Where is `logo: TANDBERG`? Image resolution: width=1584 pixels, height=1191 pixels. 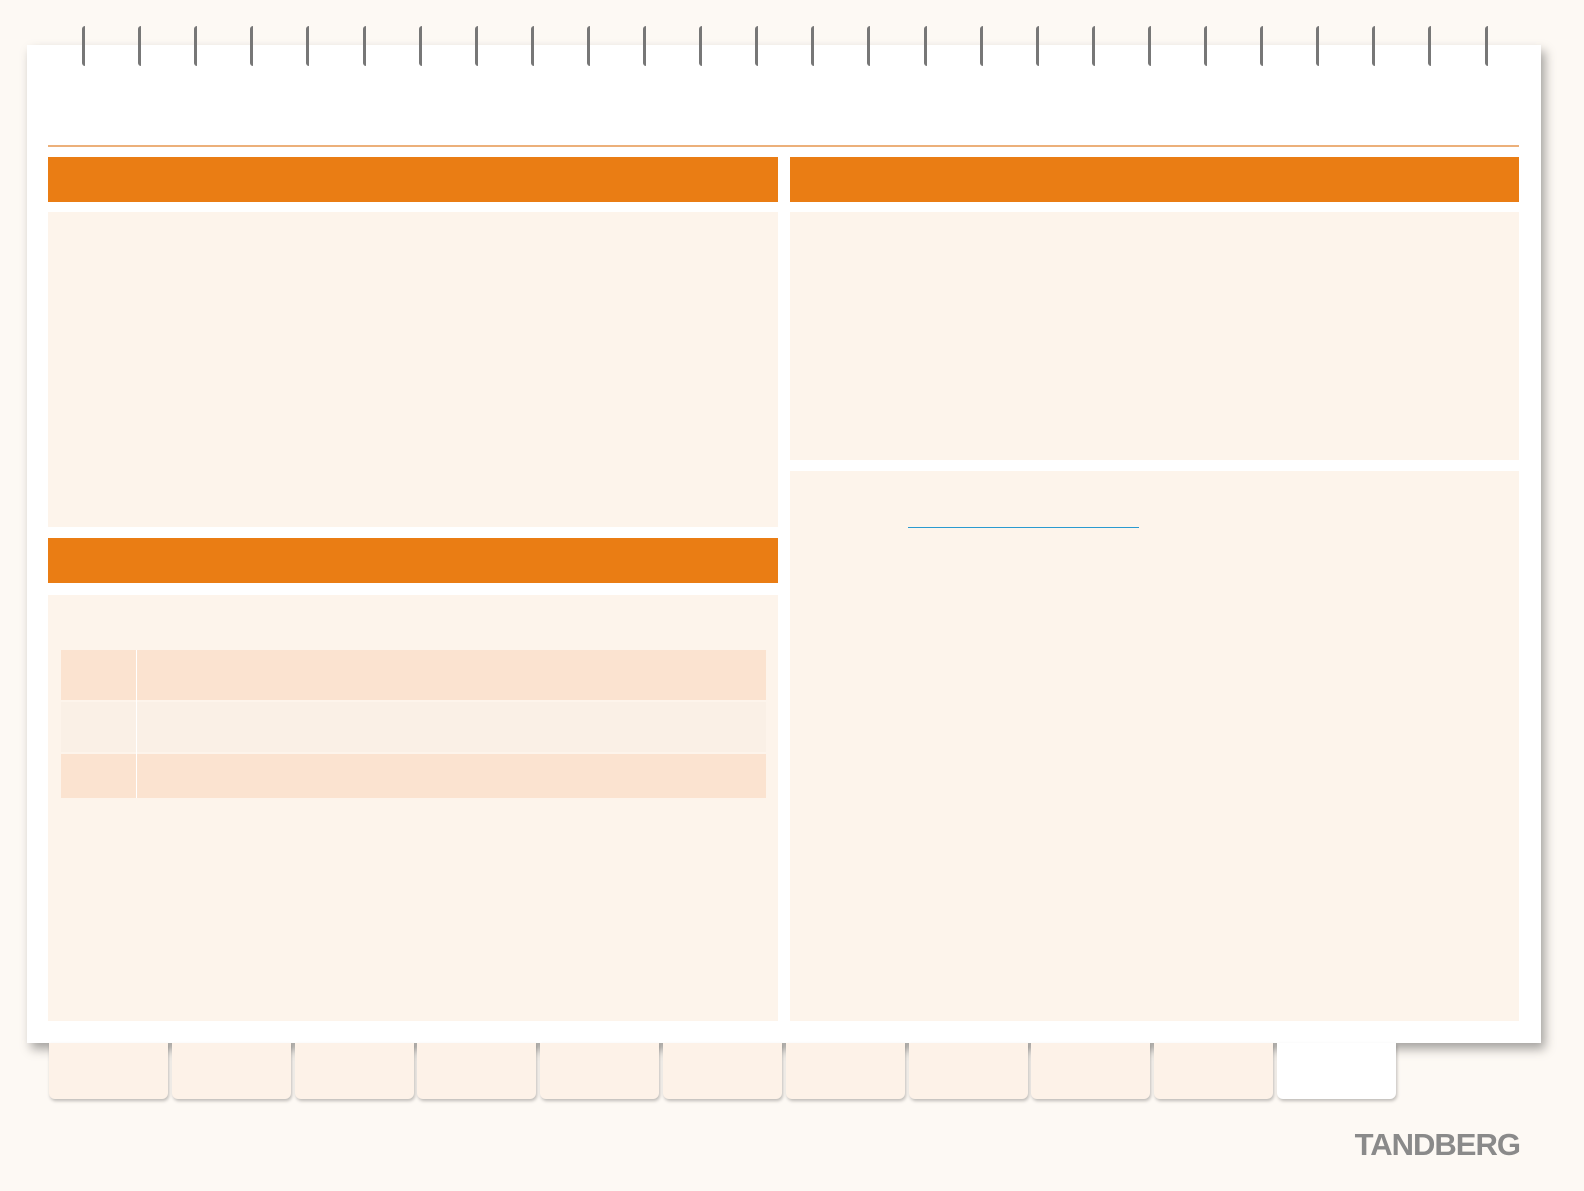
logo: TANDBERG is located at coordinates (1437, 1144).